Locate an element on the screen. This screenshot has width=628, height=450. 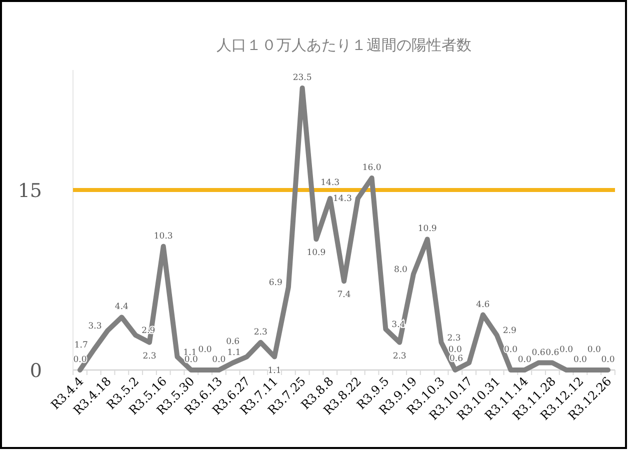
chart-title: 人口１０万人あたり１週間の陽性者数 is located at coordinates (344, 45).